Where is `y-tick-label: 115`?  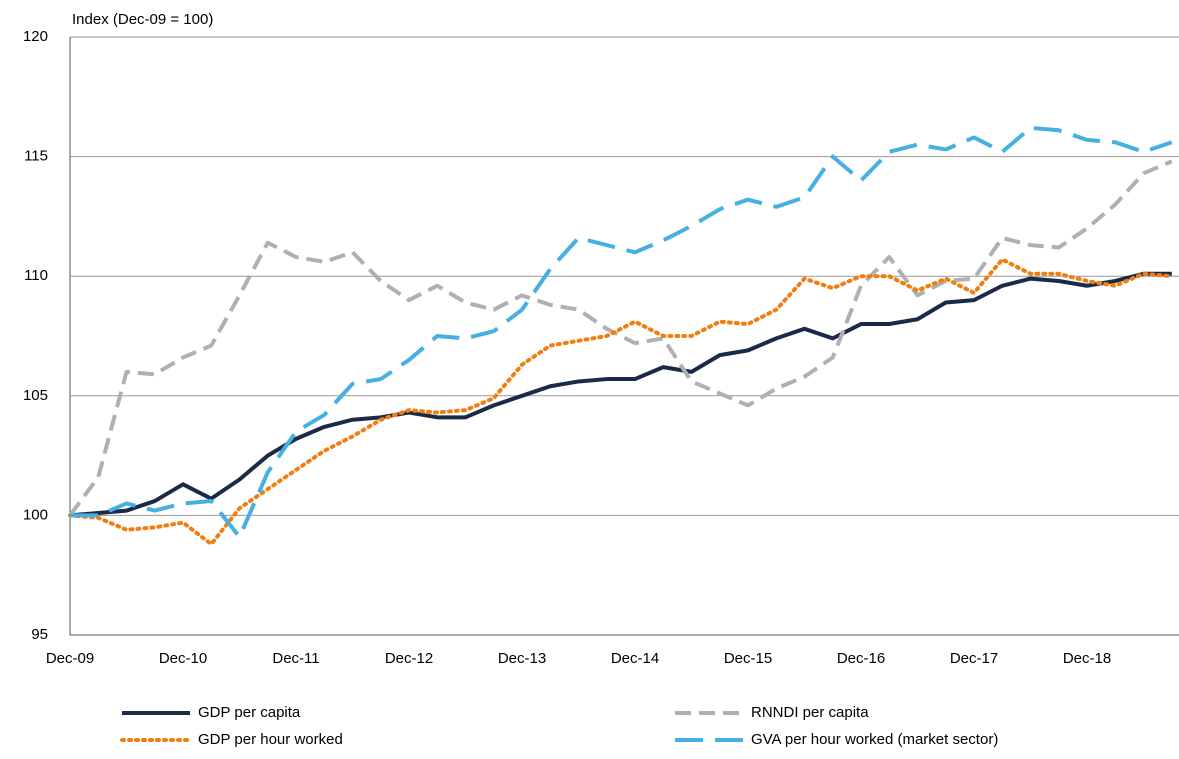
y-tick-label: 115 is located at coordinates (36, 156).